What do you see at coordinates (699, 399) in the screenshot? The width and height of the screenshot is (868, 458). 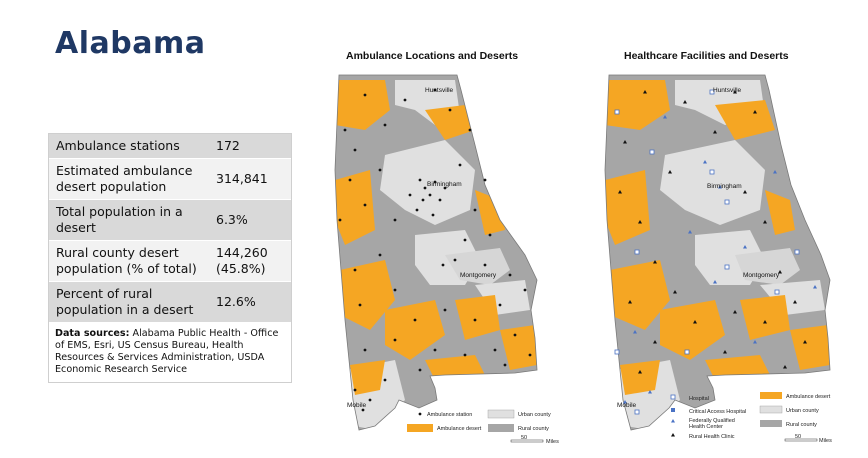 I see `legend-hospital: Hospital` at bounding box center [699, 399].